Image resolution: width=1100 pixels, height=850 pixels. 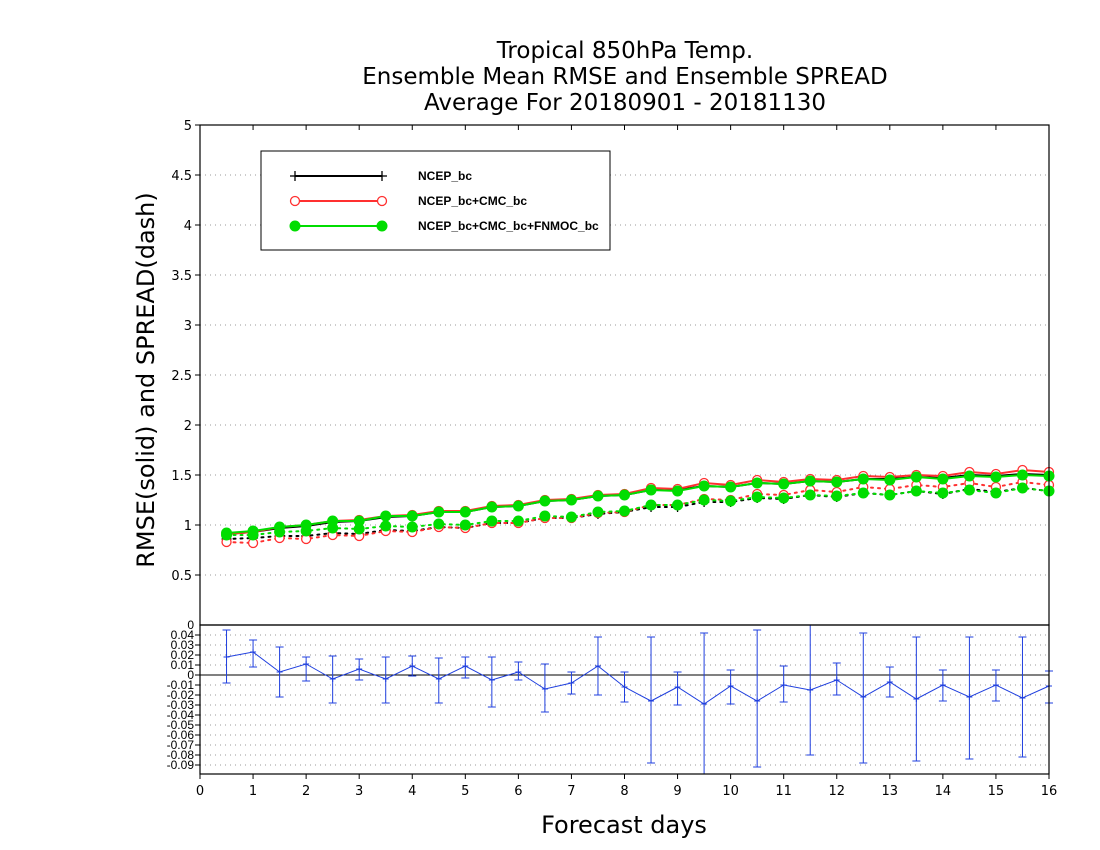 What do you see at coordinates (188, 526) in the screenshot?
I see `top-y-tick-label: 1` at bounding box center [188, 526].